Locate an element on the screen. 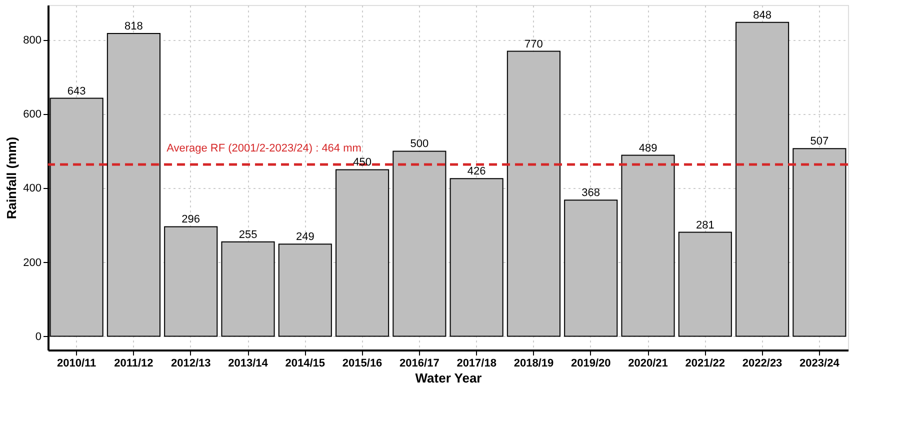  y-tick-label: 200 is located at coordinates (32, 262).